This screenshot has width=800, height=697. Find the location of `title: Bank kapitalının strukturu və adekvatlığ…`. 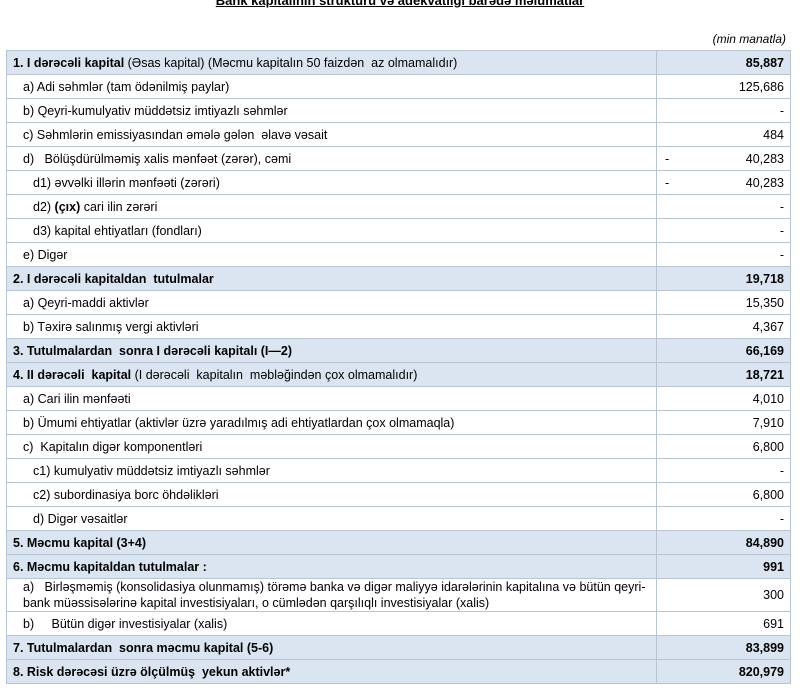

title: Bank kapitalının strukturu və adekvatlığ… is located at coordinates (400, 4).